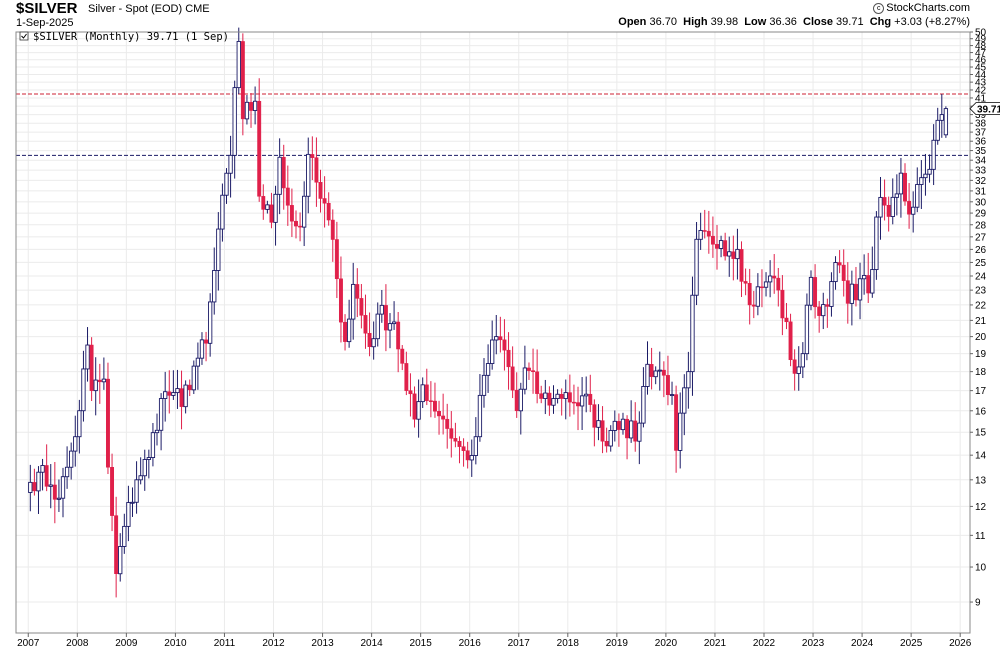  What do you see at coordinates (24, 36) in the screenshot?
I see `legend-checkbox-icon` at bounding box center [24, 36].